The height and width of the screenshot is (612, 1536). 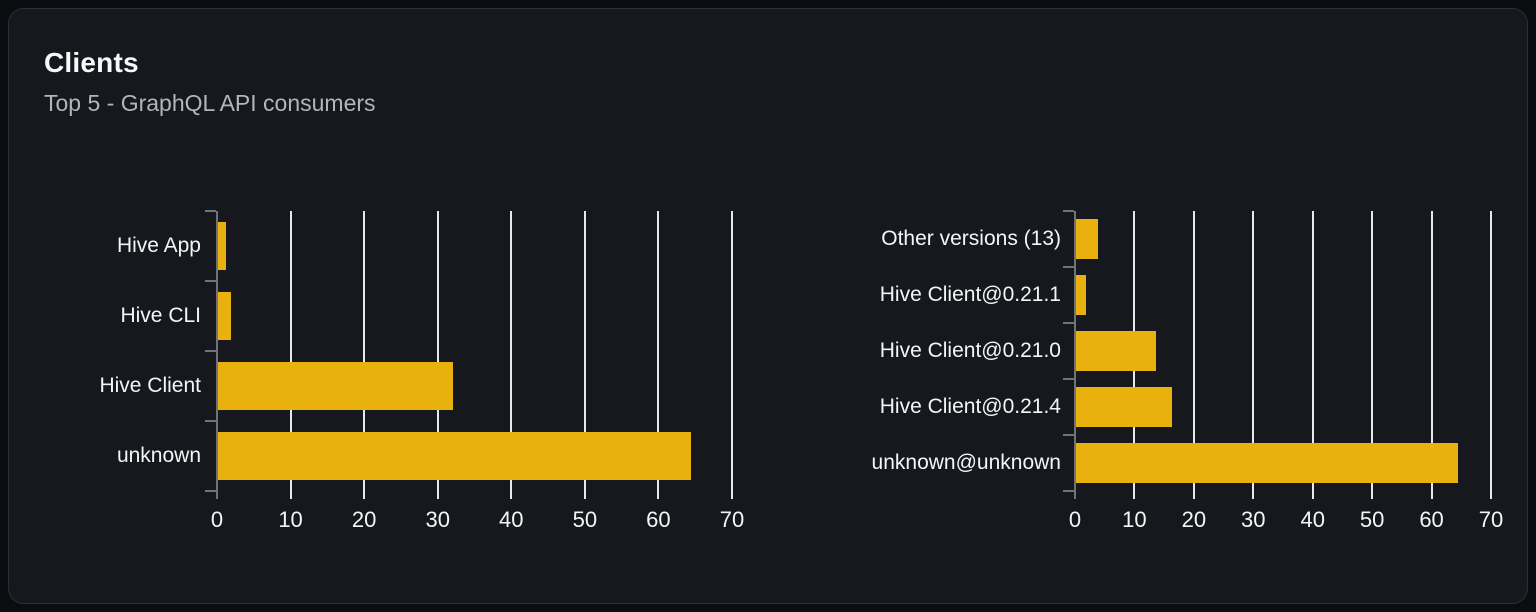 I want to click on category-label: unknown, so click(x=158, y=455).